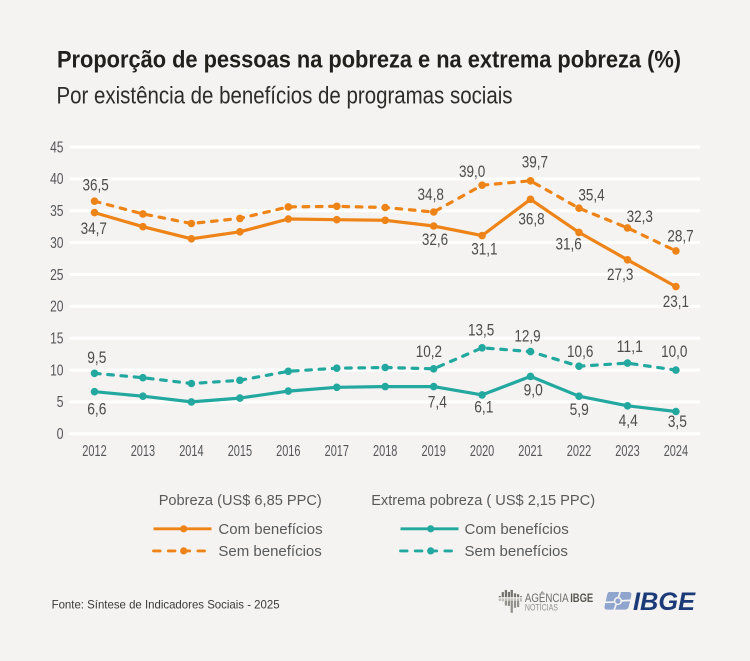  I want to click on svg-text: 2012, so click(94, 451).